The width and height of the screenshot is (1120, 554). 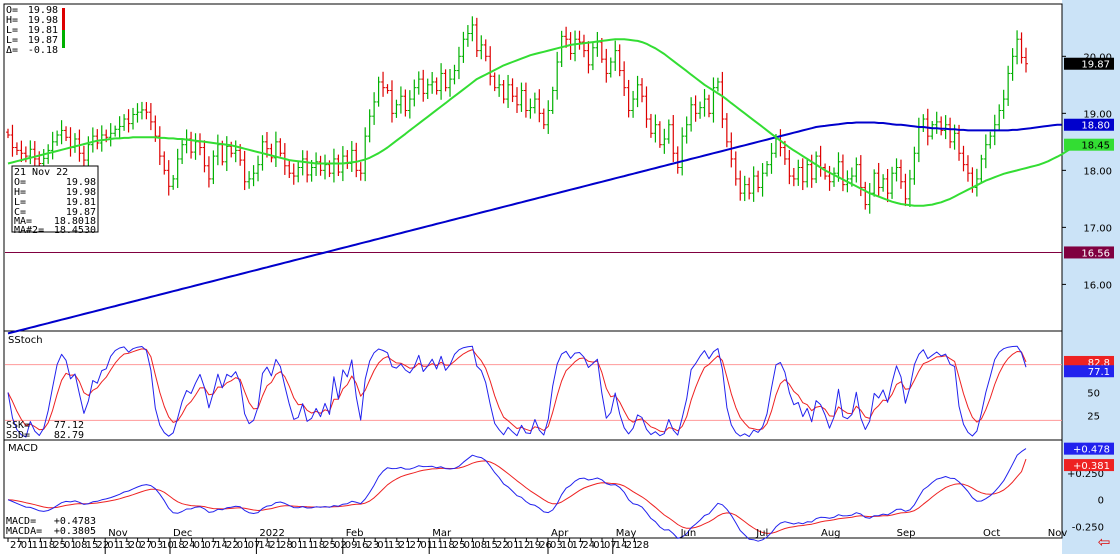 I want to click on cursor-date: 21 Nov 22, so click(x=41, y=172).